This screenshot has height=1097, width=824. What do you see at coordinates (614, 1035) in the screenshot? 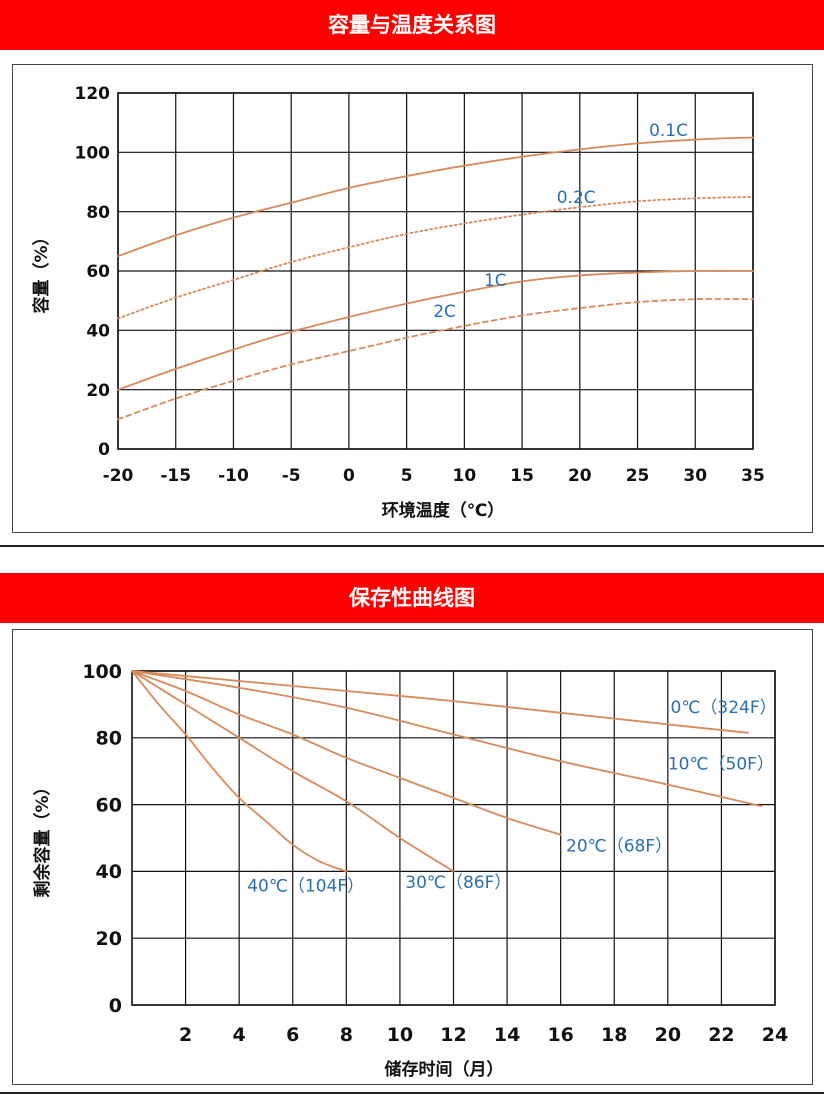
I see `chart2-x-tick-label: 18` at bounding box center [614, 1035].